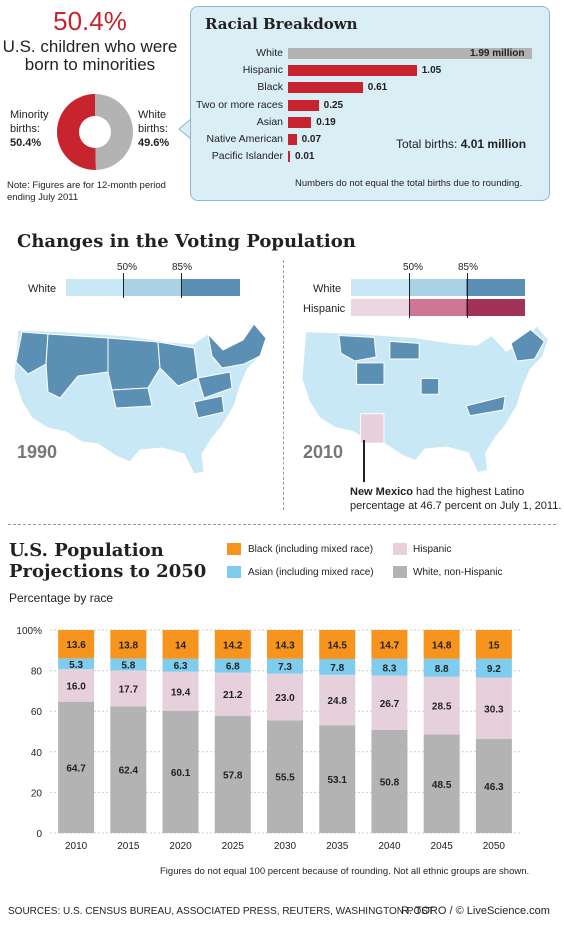 This screenshot has width=564, height=930. I want to click on bar-white-2050, so click(493, 786).